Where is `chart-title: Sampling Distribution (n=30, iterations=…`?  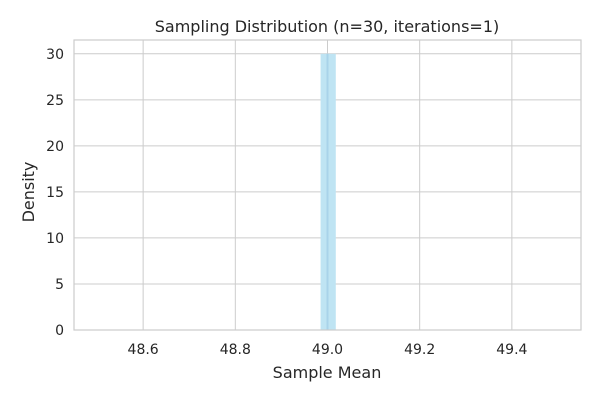 chart-title: Sampling Distribution (n=30, iterations=… is located at coordinates (327, 26).